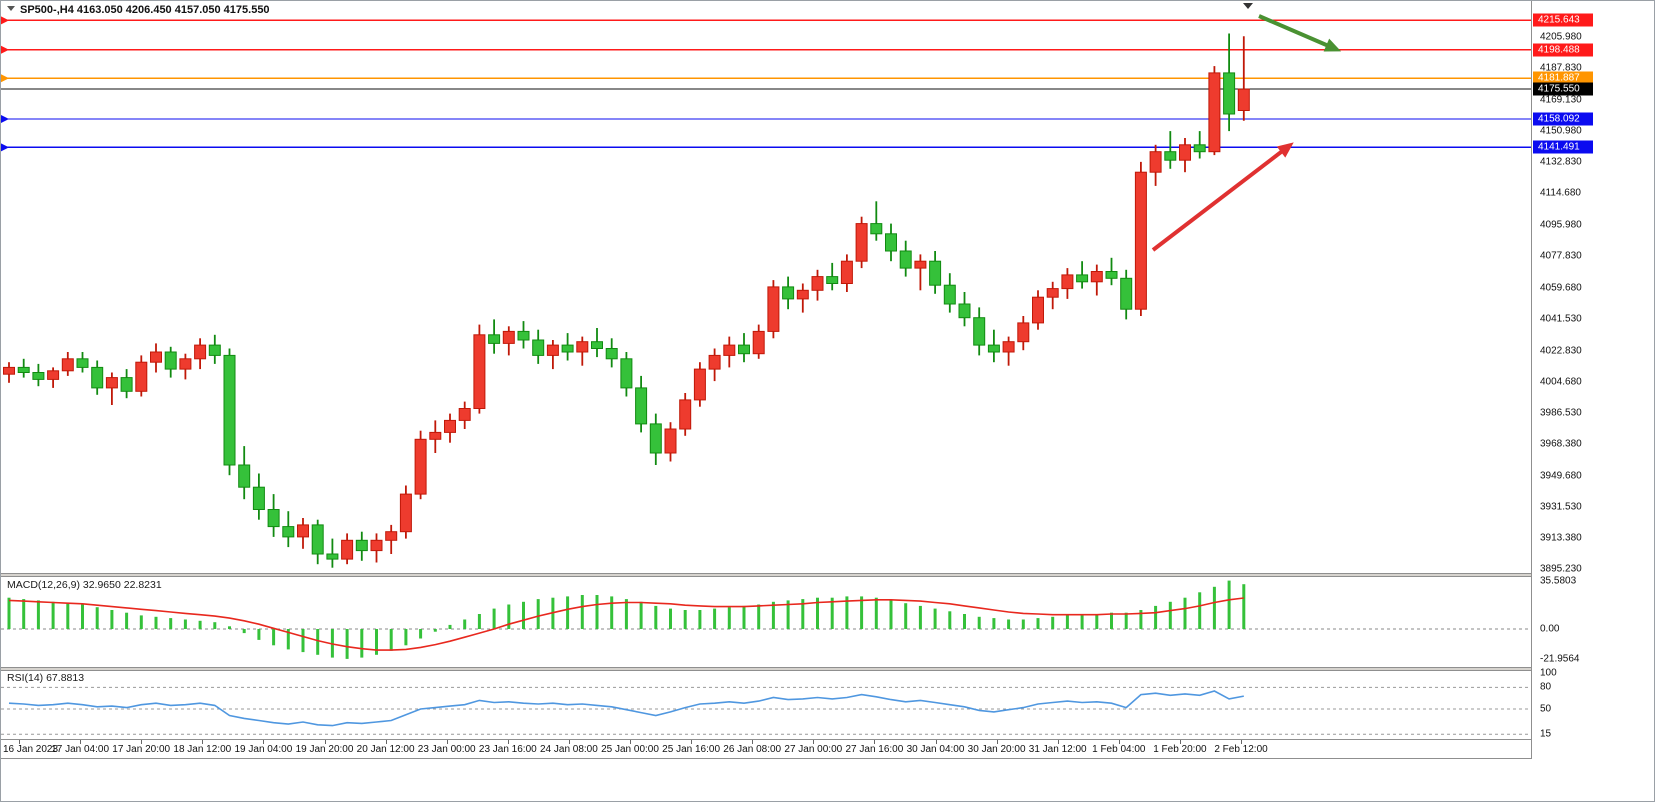  What do you see at coordinates (874, 749) in the screenshot?
I see `time-axis-label: 27 Jan 16:00` at bounding box center [874, 749].